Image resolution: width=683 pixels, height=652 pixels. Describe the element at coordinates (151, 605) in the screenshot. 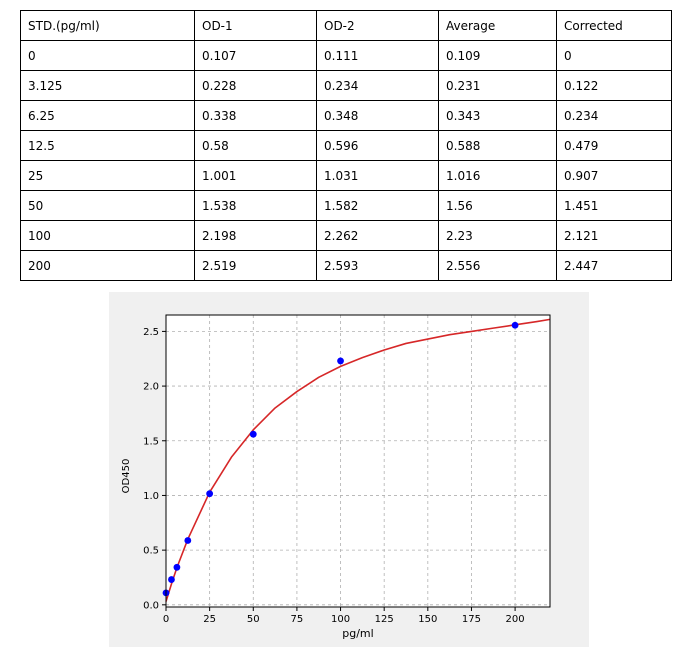

I see `y-tick-label: 0.0` at that location.